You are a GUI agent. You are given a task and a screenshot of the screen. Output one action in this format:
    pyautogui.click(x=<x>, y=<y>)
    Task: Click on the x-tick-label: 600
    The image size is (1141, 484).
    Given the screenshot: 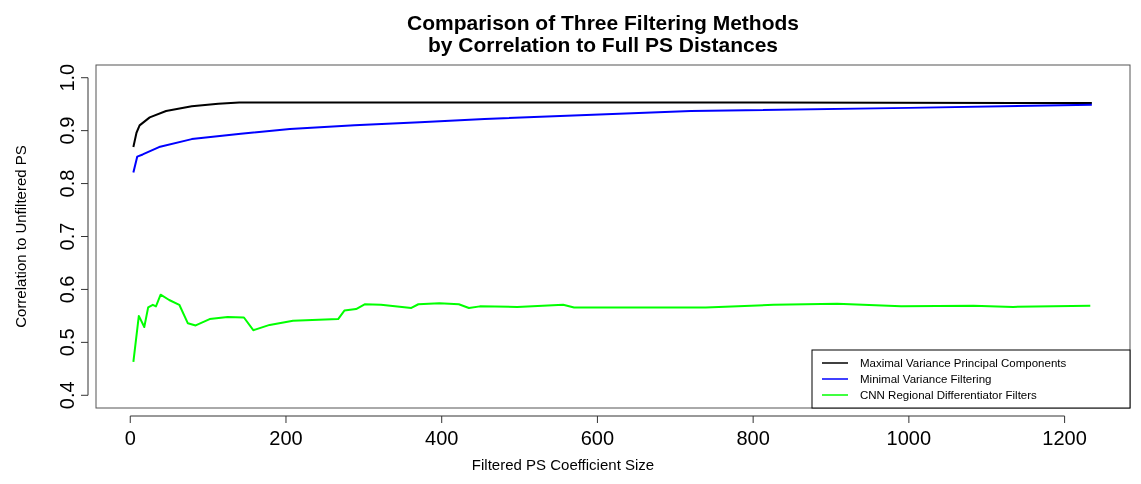 What is the action you would take?
    pyautogui.click(x=597, y=438)
    